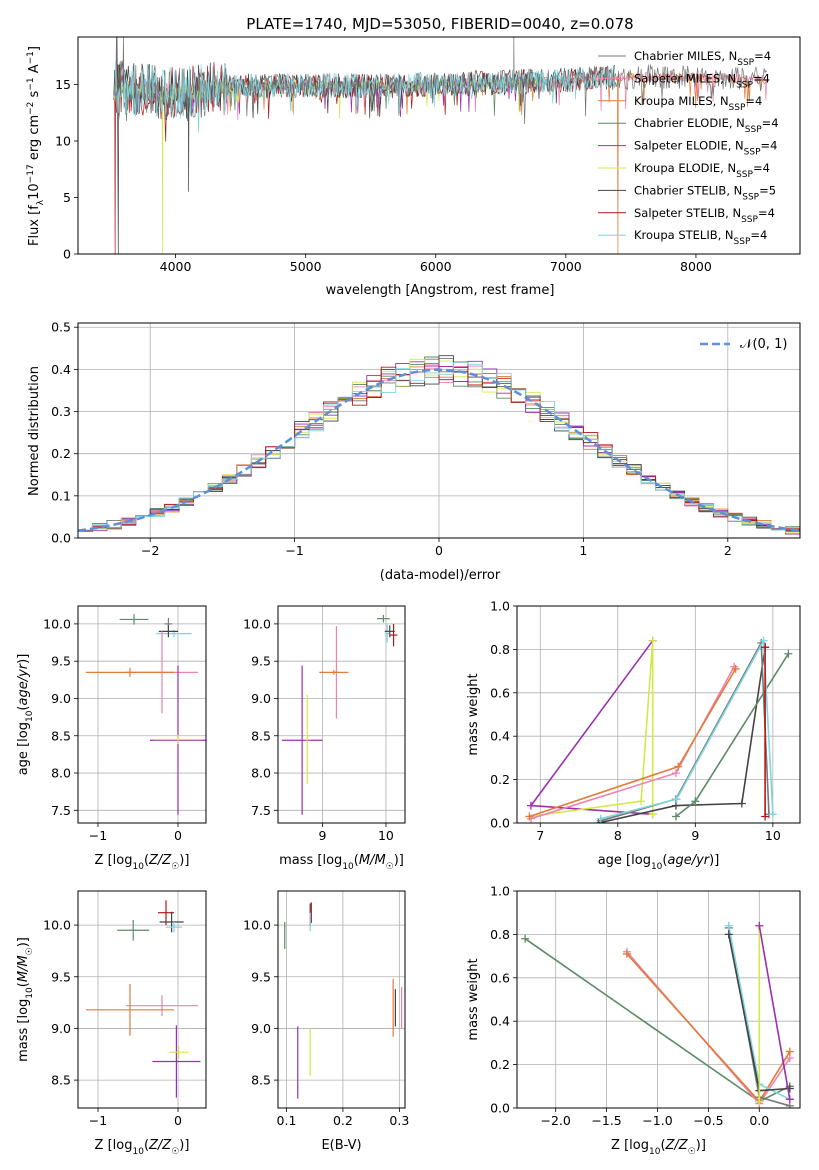 The image size is (819, 1170). What do you see at coordinates (696, 266) in the screenshot?
I see `x-tick-label: 8000` at bounding box center [696, 266].